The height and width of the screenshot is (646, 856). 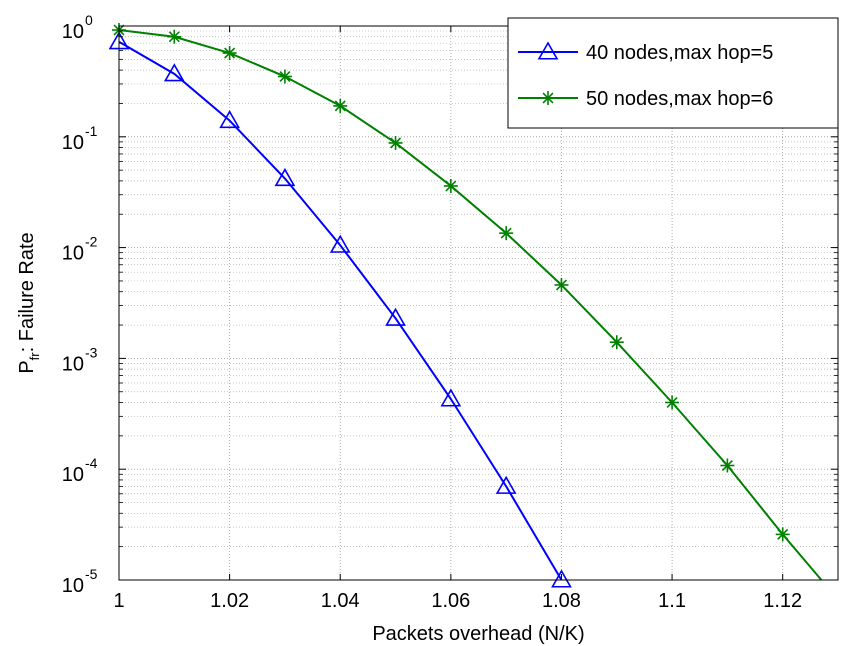 I want to click on x-tick-label: 1, so click(x=118, y=601).